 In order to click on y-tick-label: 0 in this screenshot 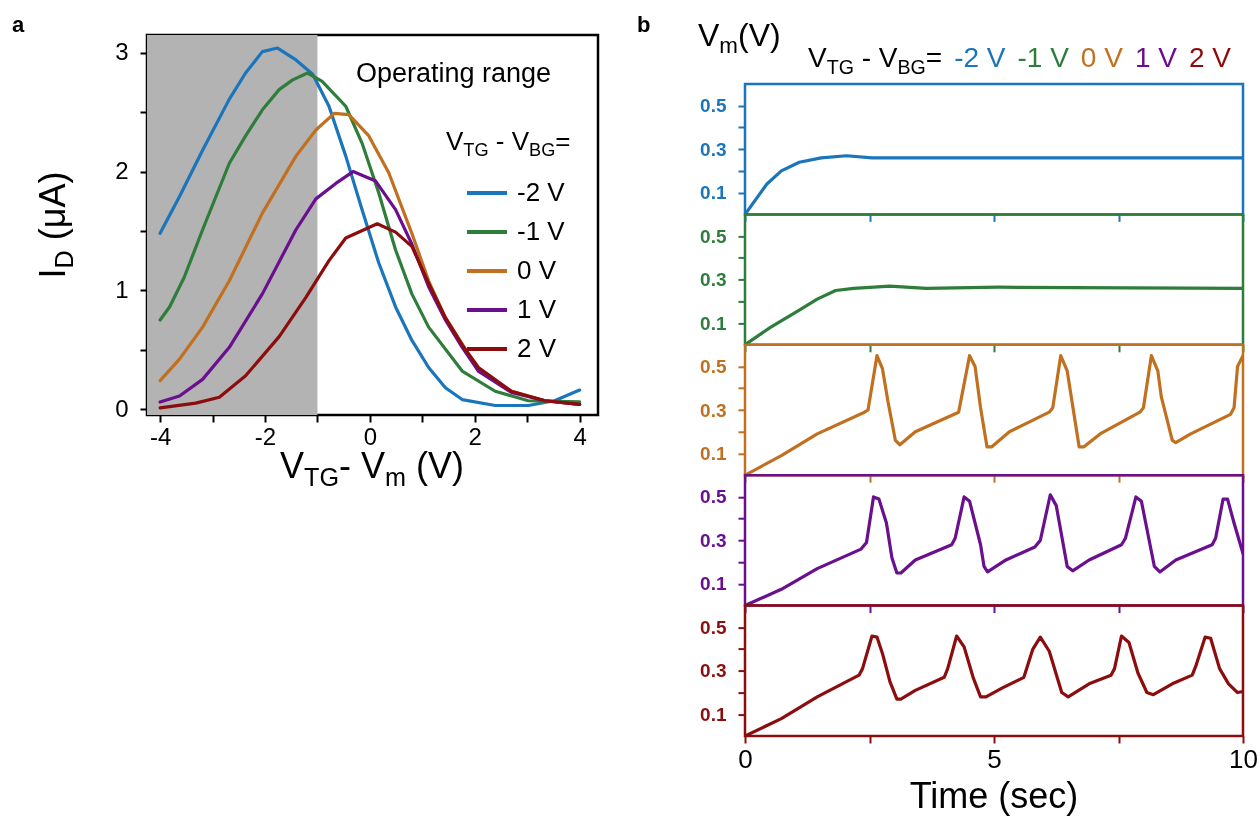, I will do `click(122, 408)`.